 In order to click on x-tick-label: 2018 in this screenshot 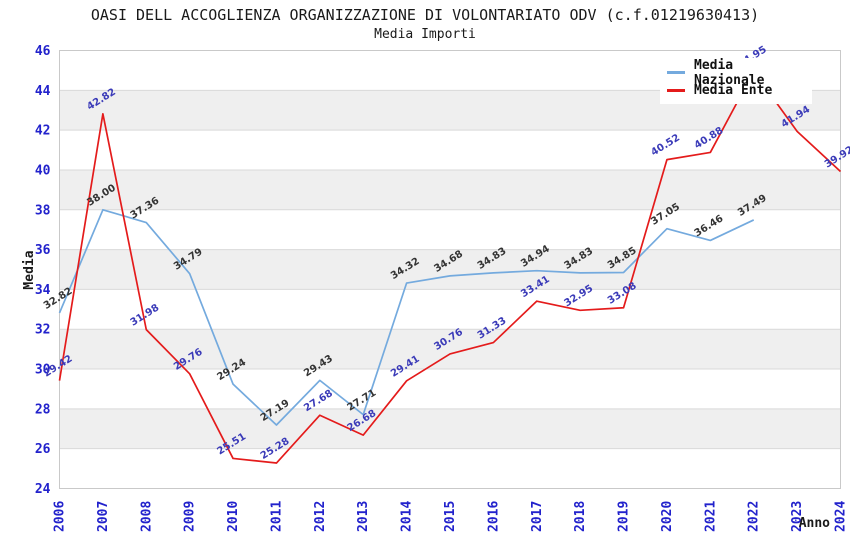, I will do `click(580, 516)`.